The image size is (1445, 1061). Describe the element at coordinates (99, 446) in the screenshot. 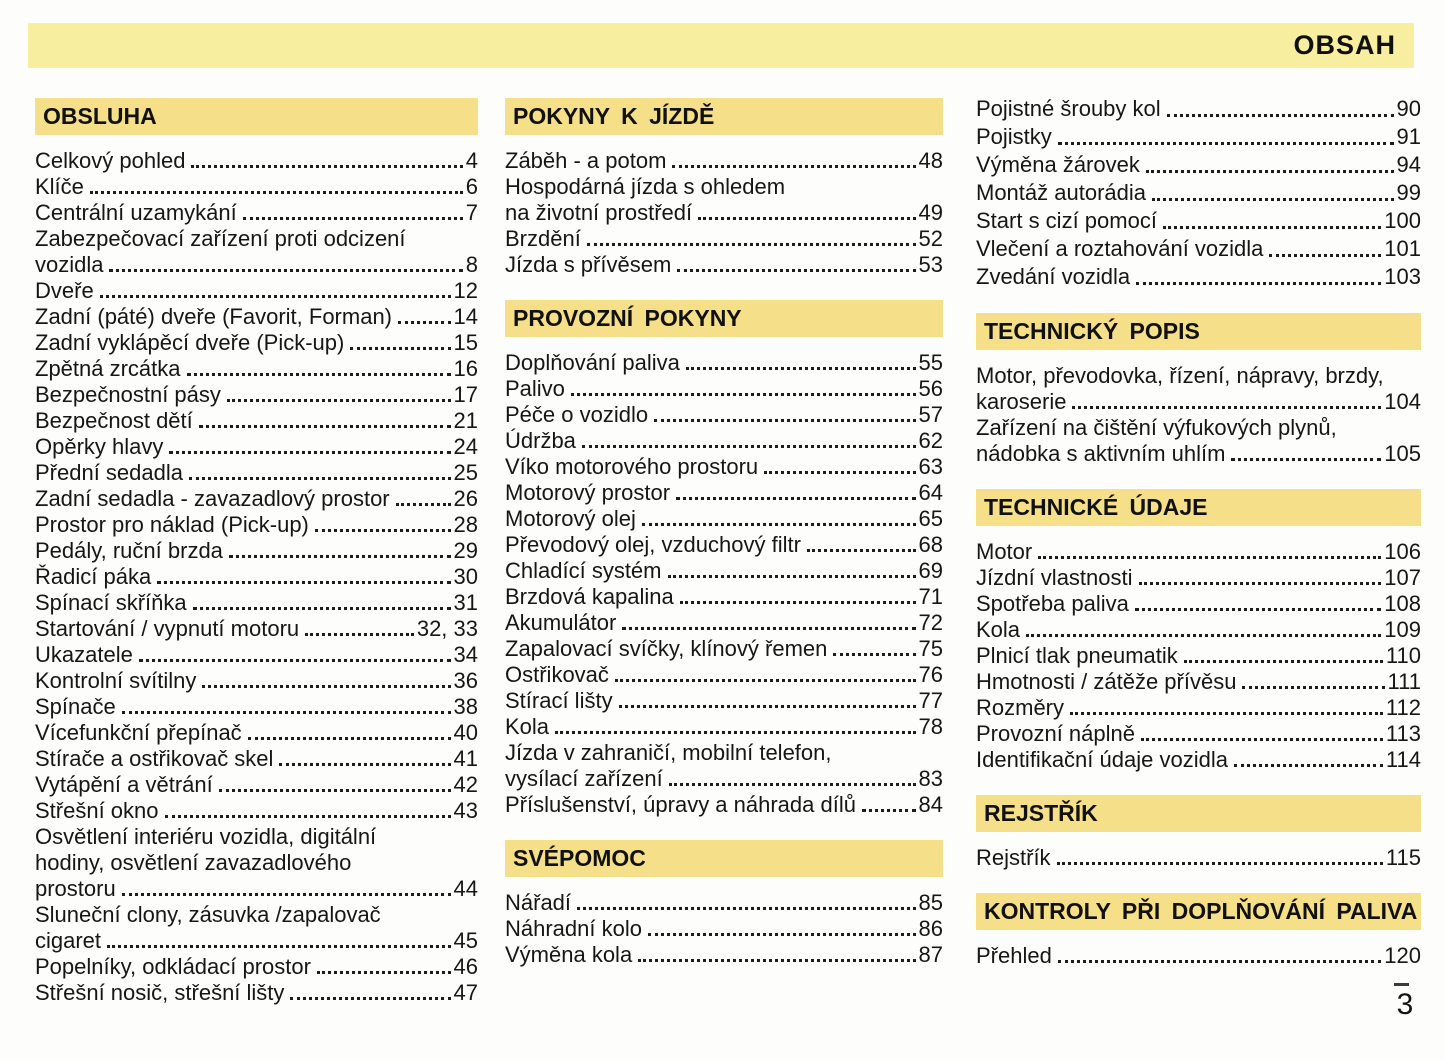

I see `toc-entry-label: Opěrky hlavy` at that location.